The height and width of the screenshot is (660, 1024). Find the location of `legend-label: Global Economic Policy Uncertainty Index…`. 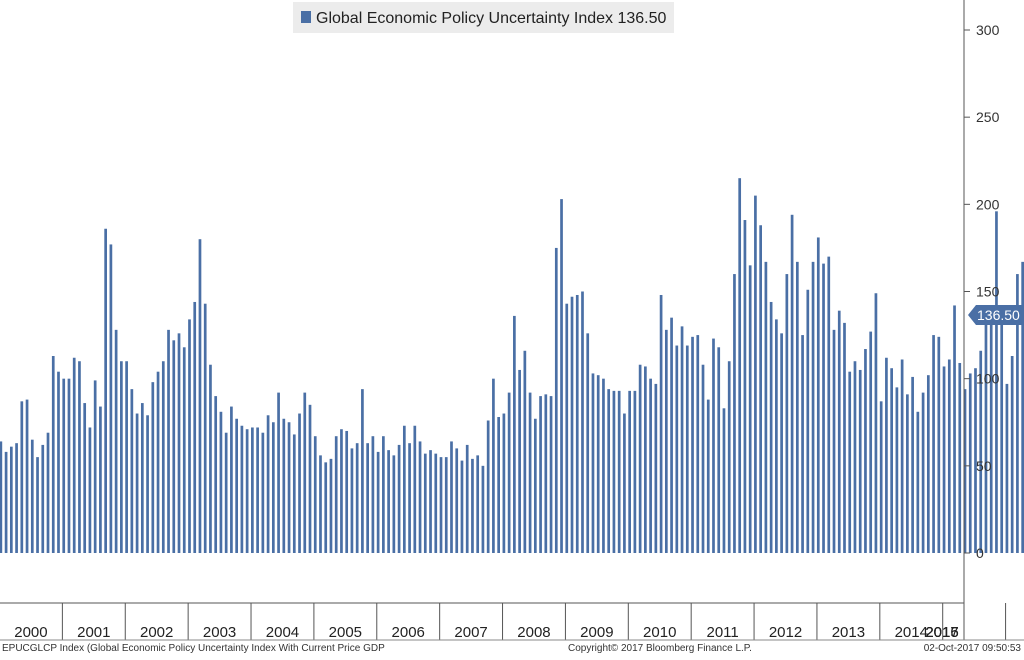

legend-label: Global Economic Policy Uncertainty Index… is located at coordinates (491, 18).